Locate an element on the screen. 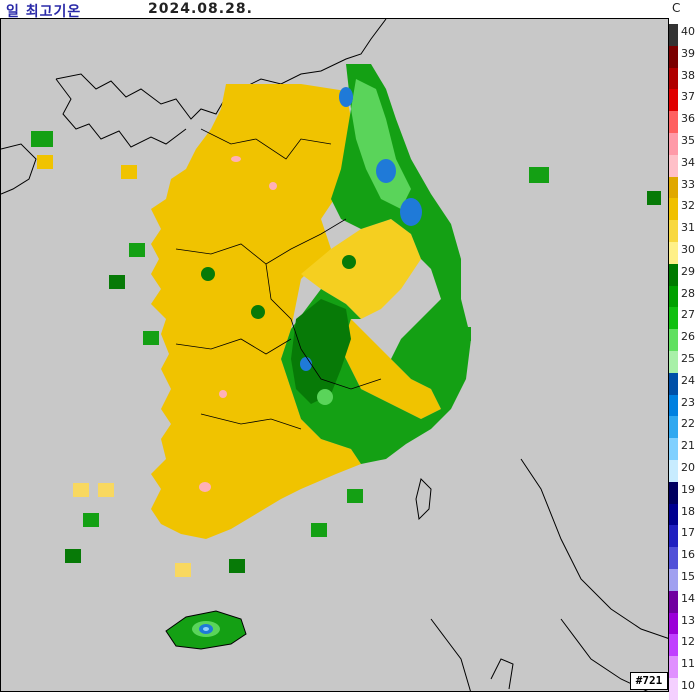  legend-label: 27 is located at coordinates (688, 315).